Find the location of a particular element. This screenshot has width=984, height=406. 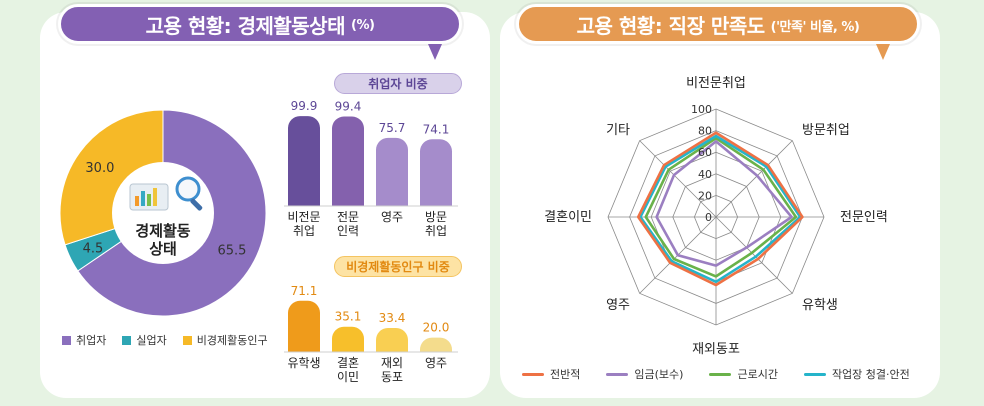

radar-axis-label-4: 재외동포 is located at coordinates (716, 349).